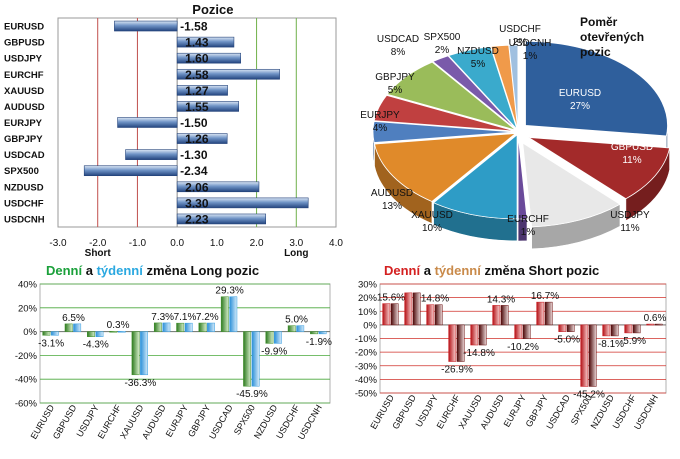 The width and height of the screenshot is (680, 459). I want to click on y-tick-label: 40%, so click(28, 285).